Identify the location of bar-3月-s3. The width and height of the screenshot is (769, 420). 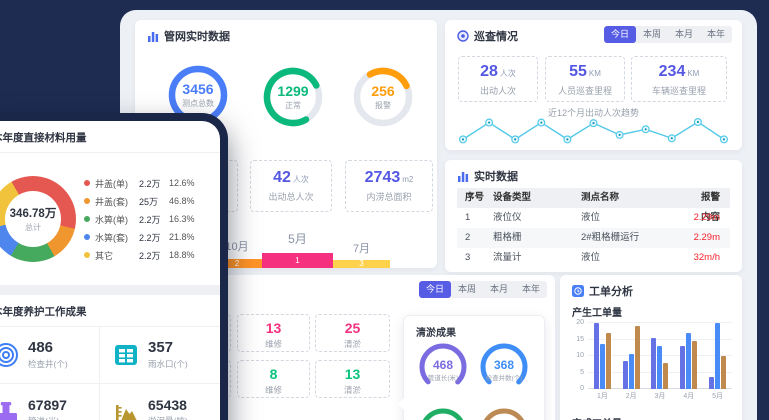
(666, 375).